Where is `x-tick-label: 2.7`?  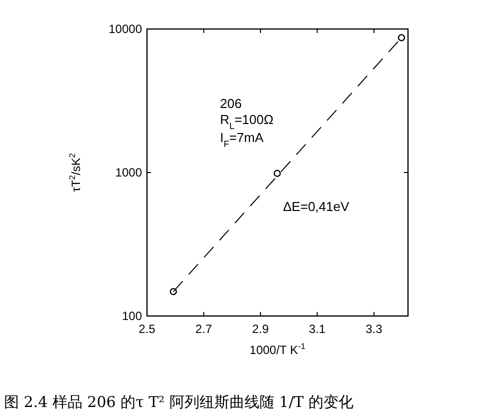
x-tick-label: 2.7 is located at coordinates (203, 329).